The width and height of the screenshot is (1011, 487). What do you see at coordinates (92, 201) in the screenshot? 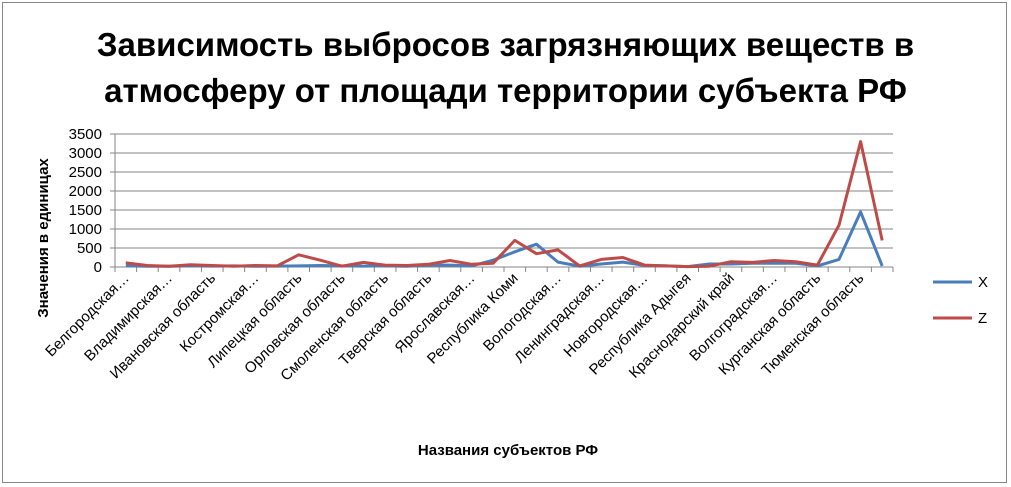
I see `y-axis-ticks: 0 500 1000 1500 2000 2500 3000 3500` at bounding box center [92, 201].